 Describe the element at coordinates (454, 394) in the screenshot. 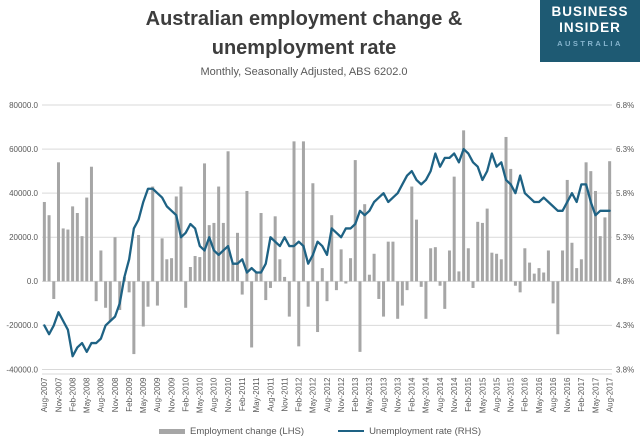

I see `x-axis-tick-label: Nov-2014` at that location.